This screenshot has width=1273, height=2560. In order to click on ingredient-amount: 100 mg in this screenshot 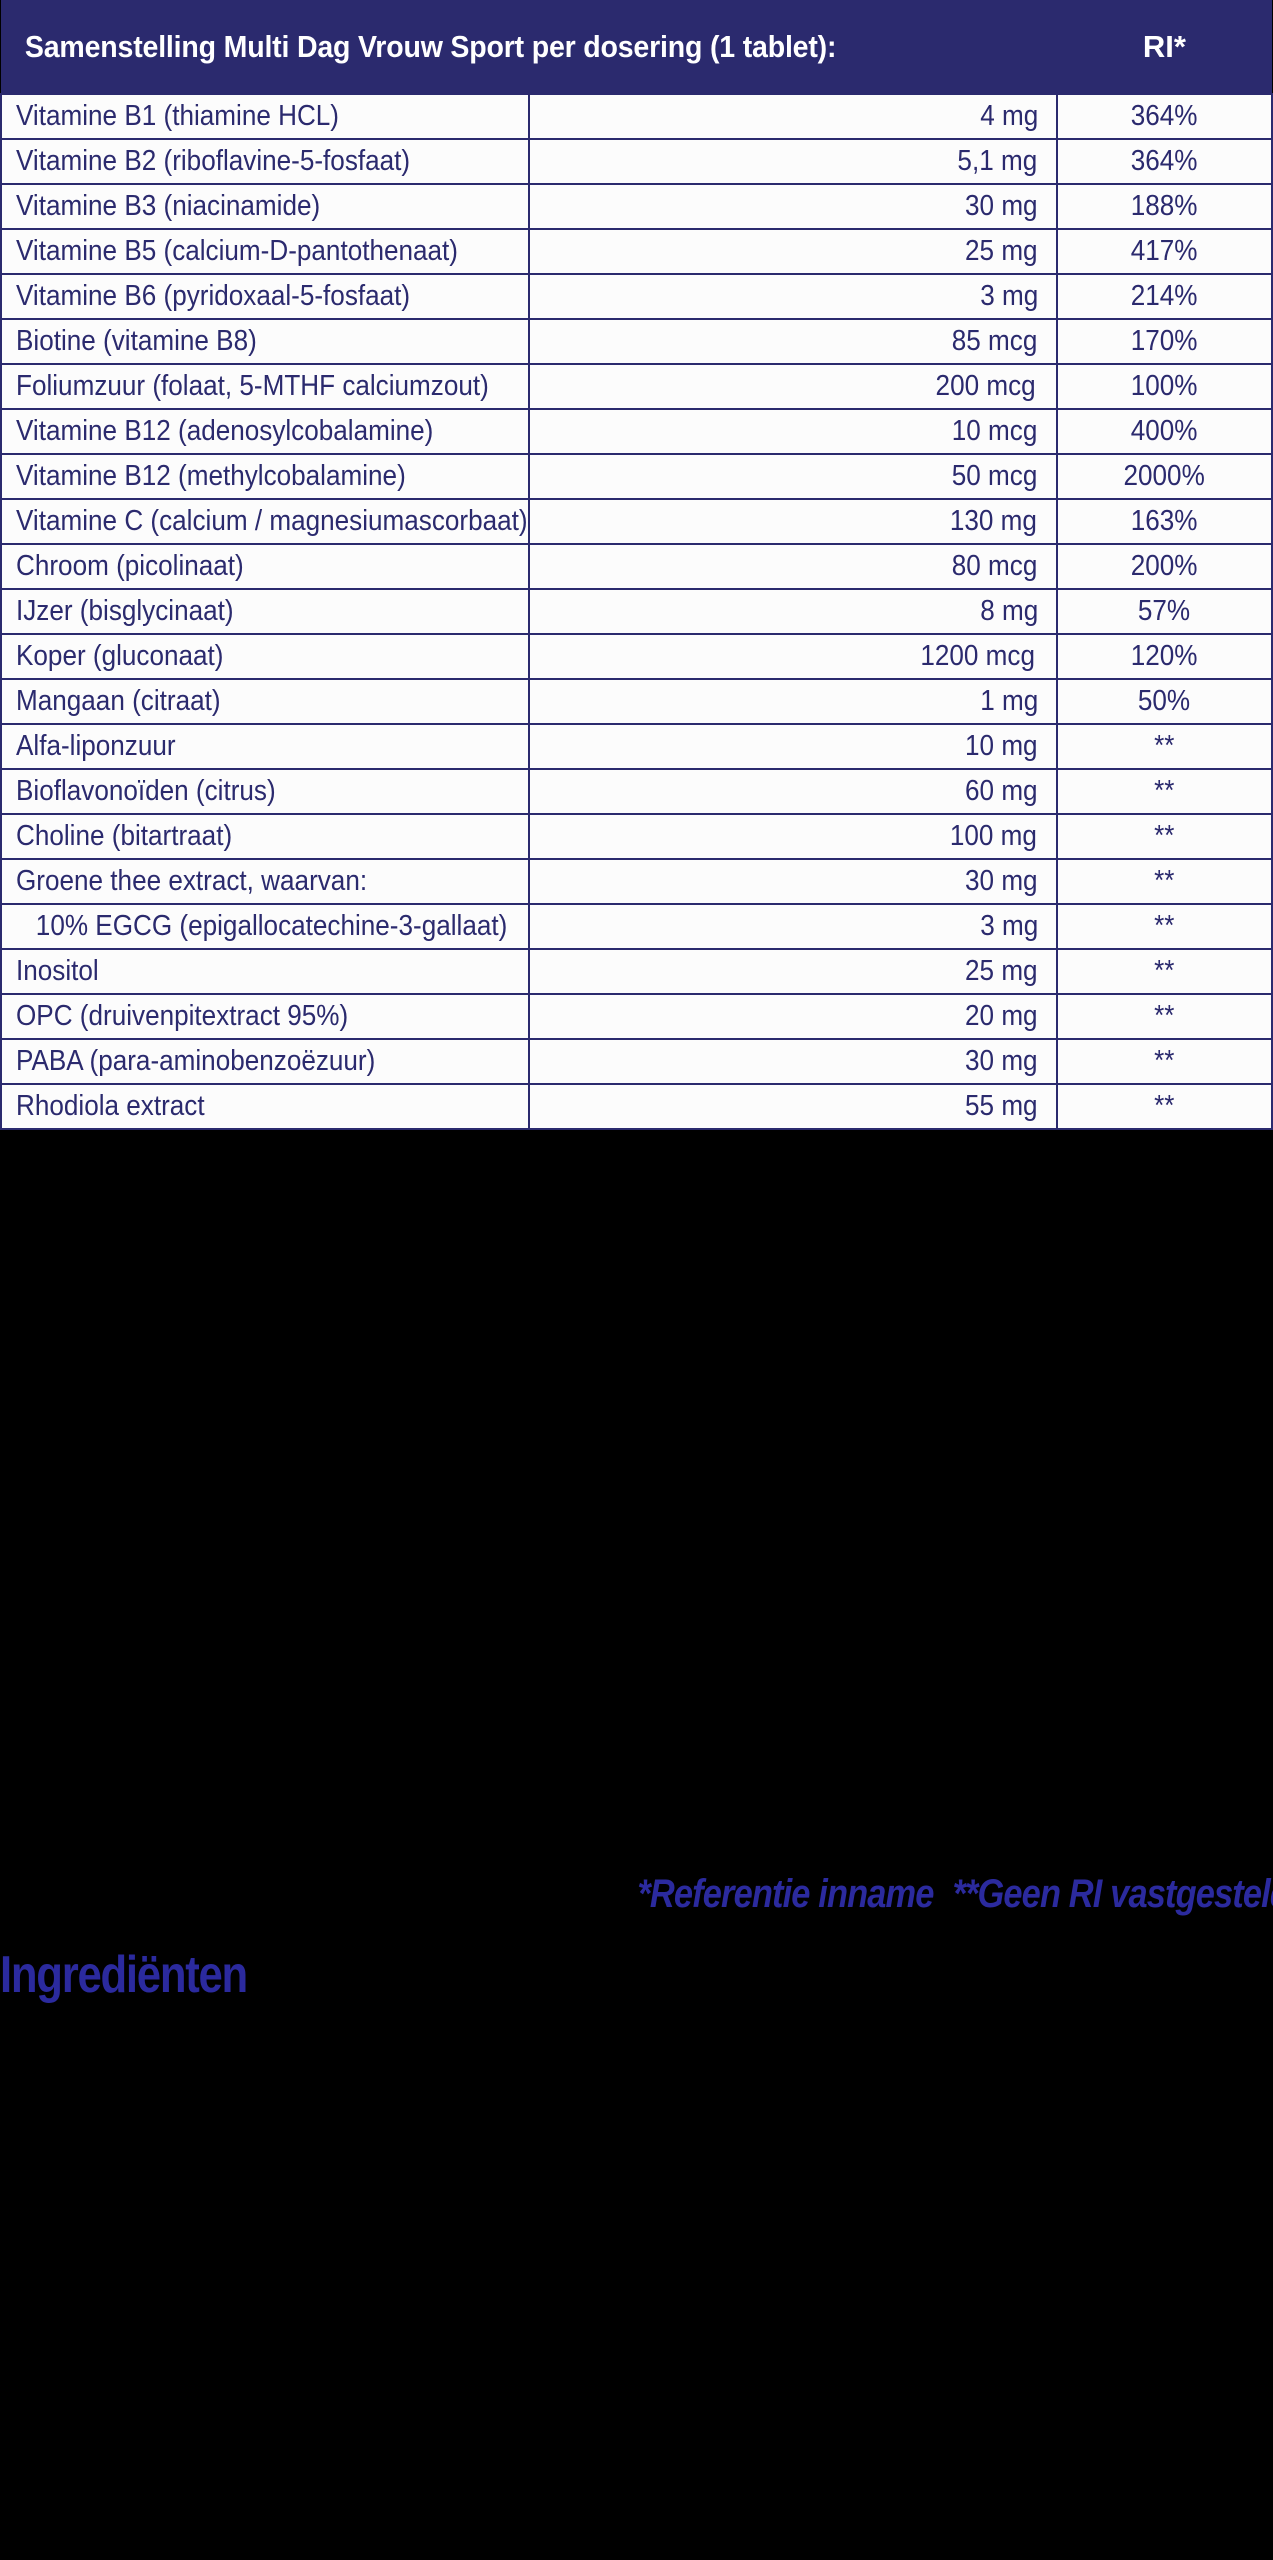, I will do `click(993, 836)`.